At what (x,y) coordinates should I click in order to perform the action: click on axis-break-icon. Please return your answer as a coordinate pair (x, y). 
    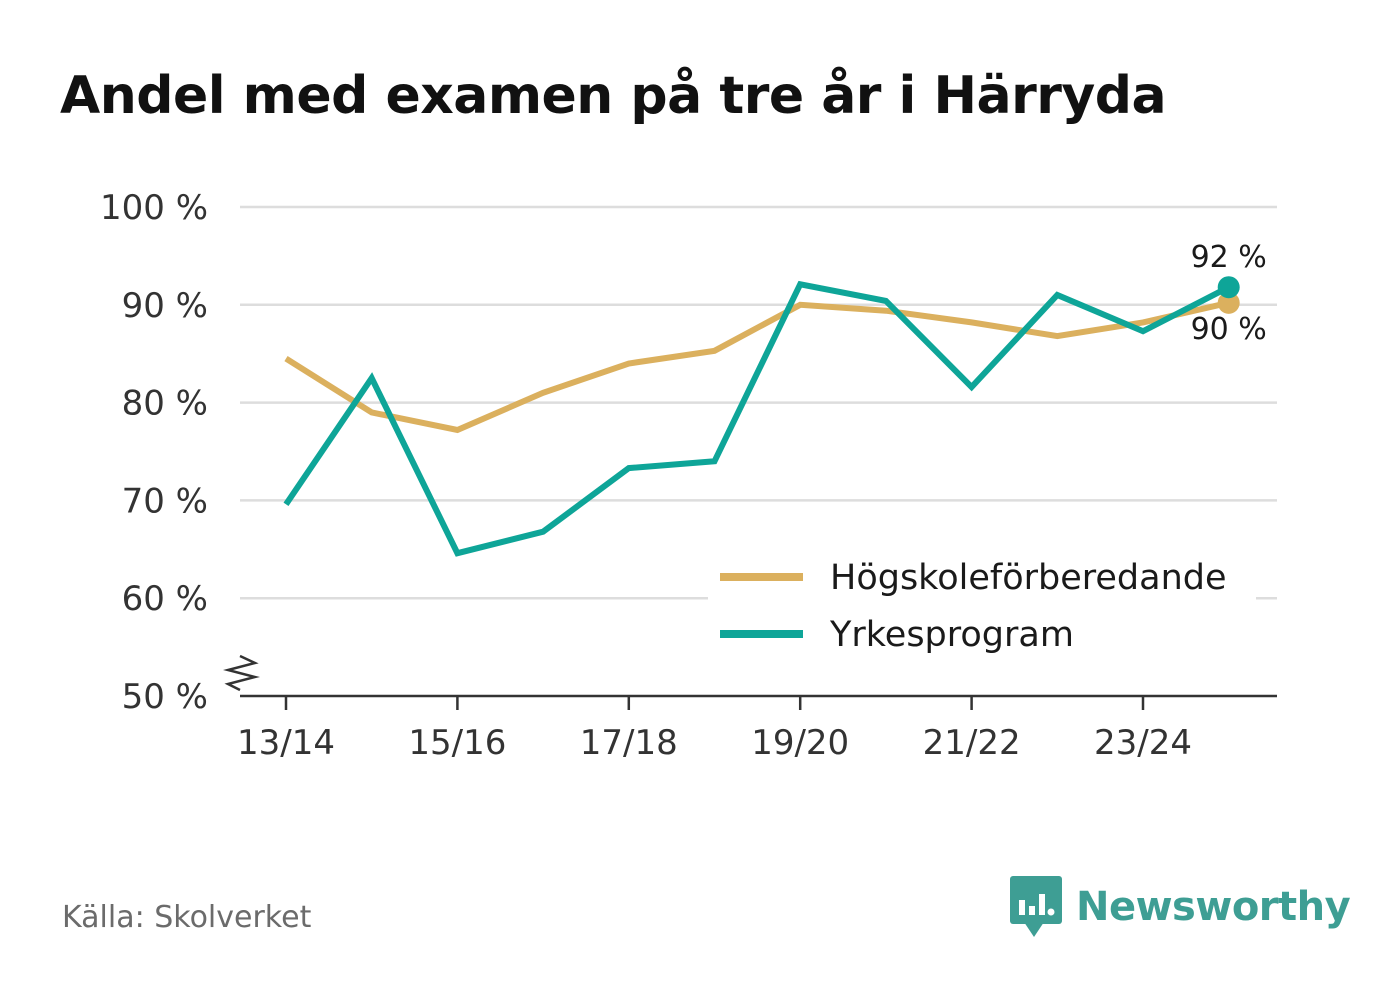
    Looking at the image, I should click on (241, 673).